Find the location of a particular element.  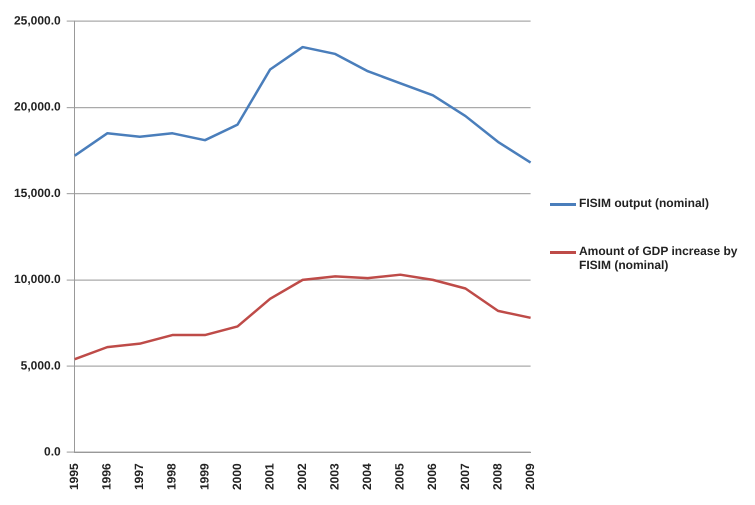

x-tick-label: 1997 is located at coordinates (139, 476).